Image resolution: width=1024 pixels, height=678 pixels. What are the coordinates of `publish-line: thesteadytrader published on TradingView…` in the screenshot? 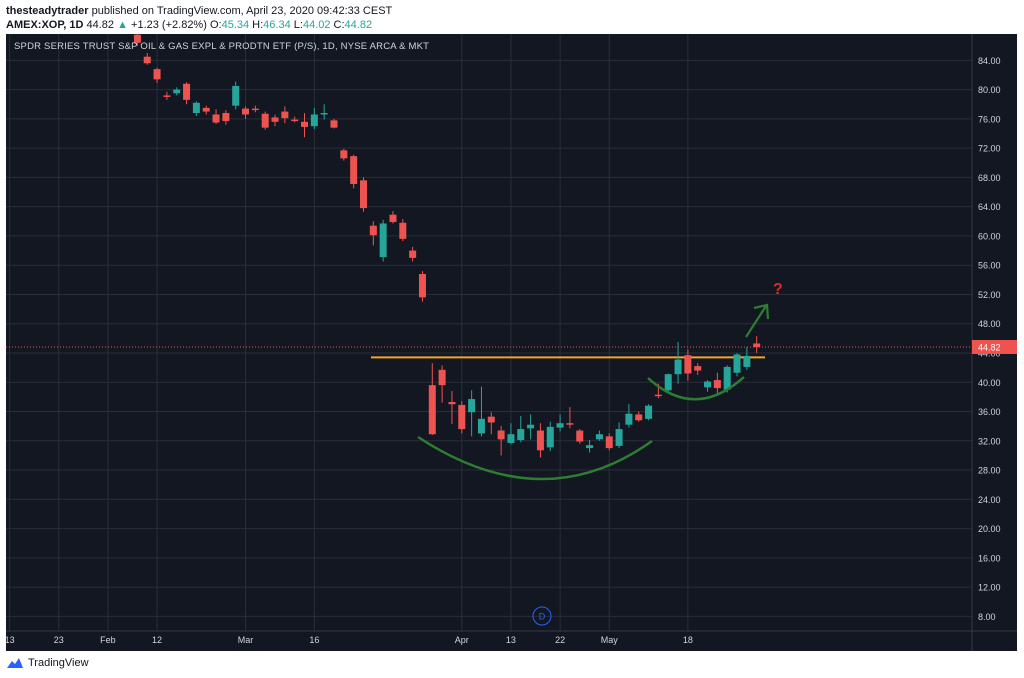 It's located at (511, 11).